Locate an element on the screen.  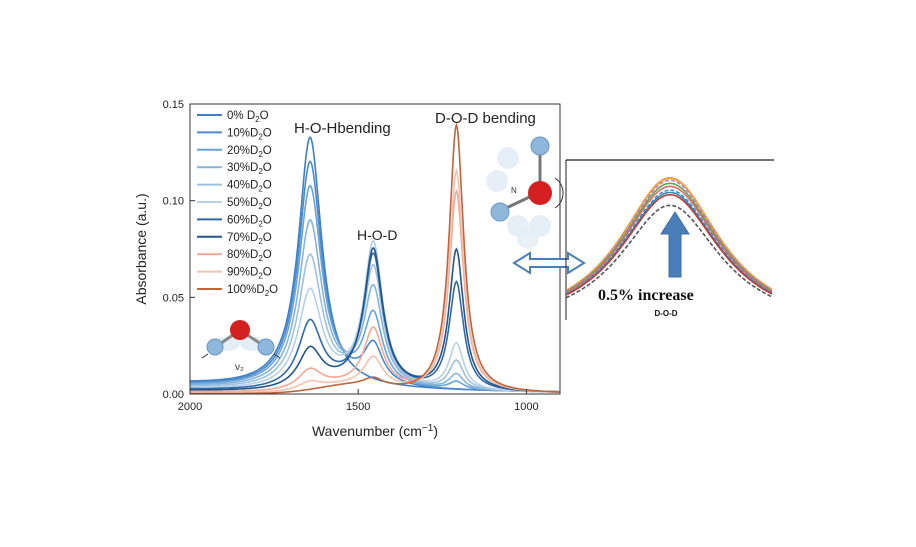
y-tick-label: 0.00 is located at coordinates (173, 395).